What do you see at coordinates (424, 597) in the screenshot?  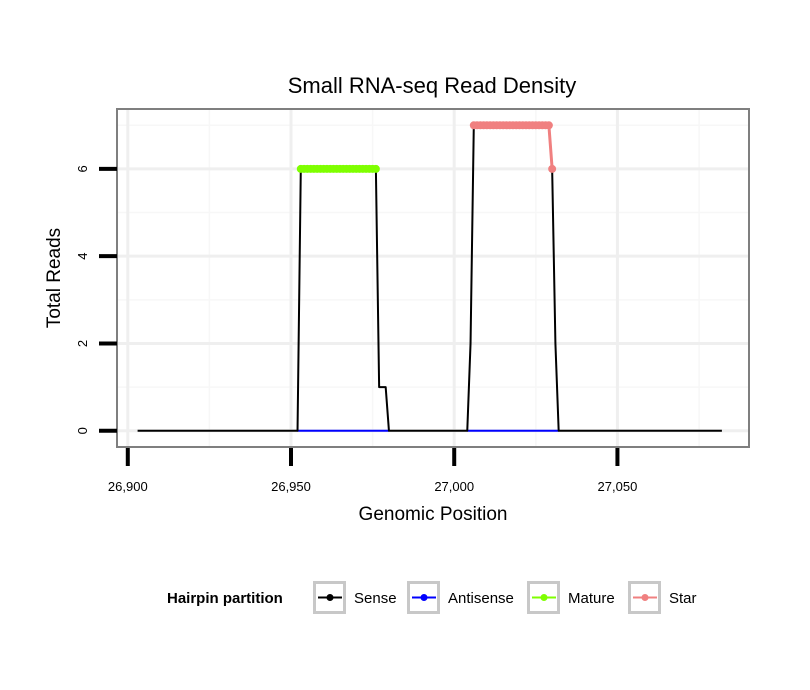 I see `legend-point-antisense` at bounding box center [424, 597].